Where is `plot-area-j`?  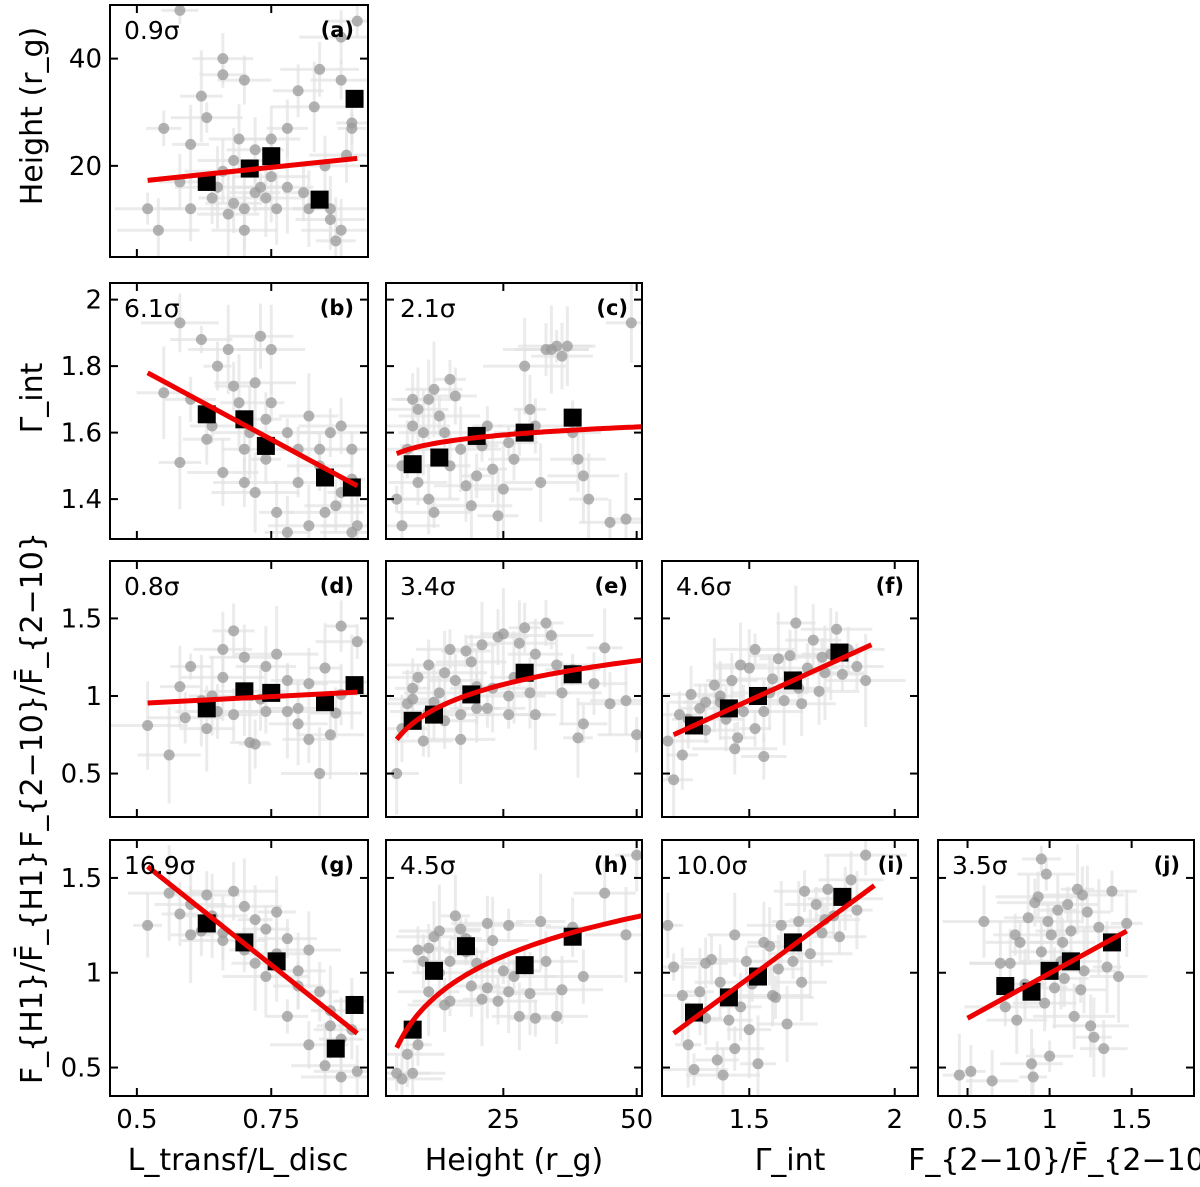
plot-area-j is located at coordinates (1045, 970).